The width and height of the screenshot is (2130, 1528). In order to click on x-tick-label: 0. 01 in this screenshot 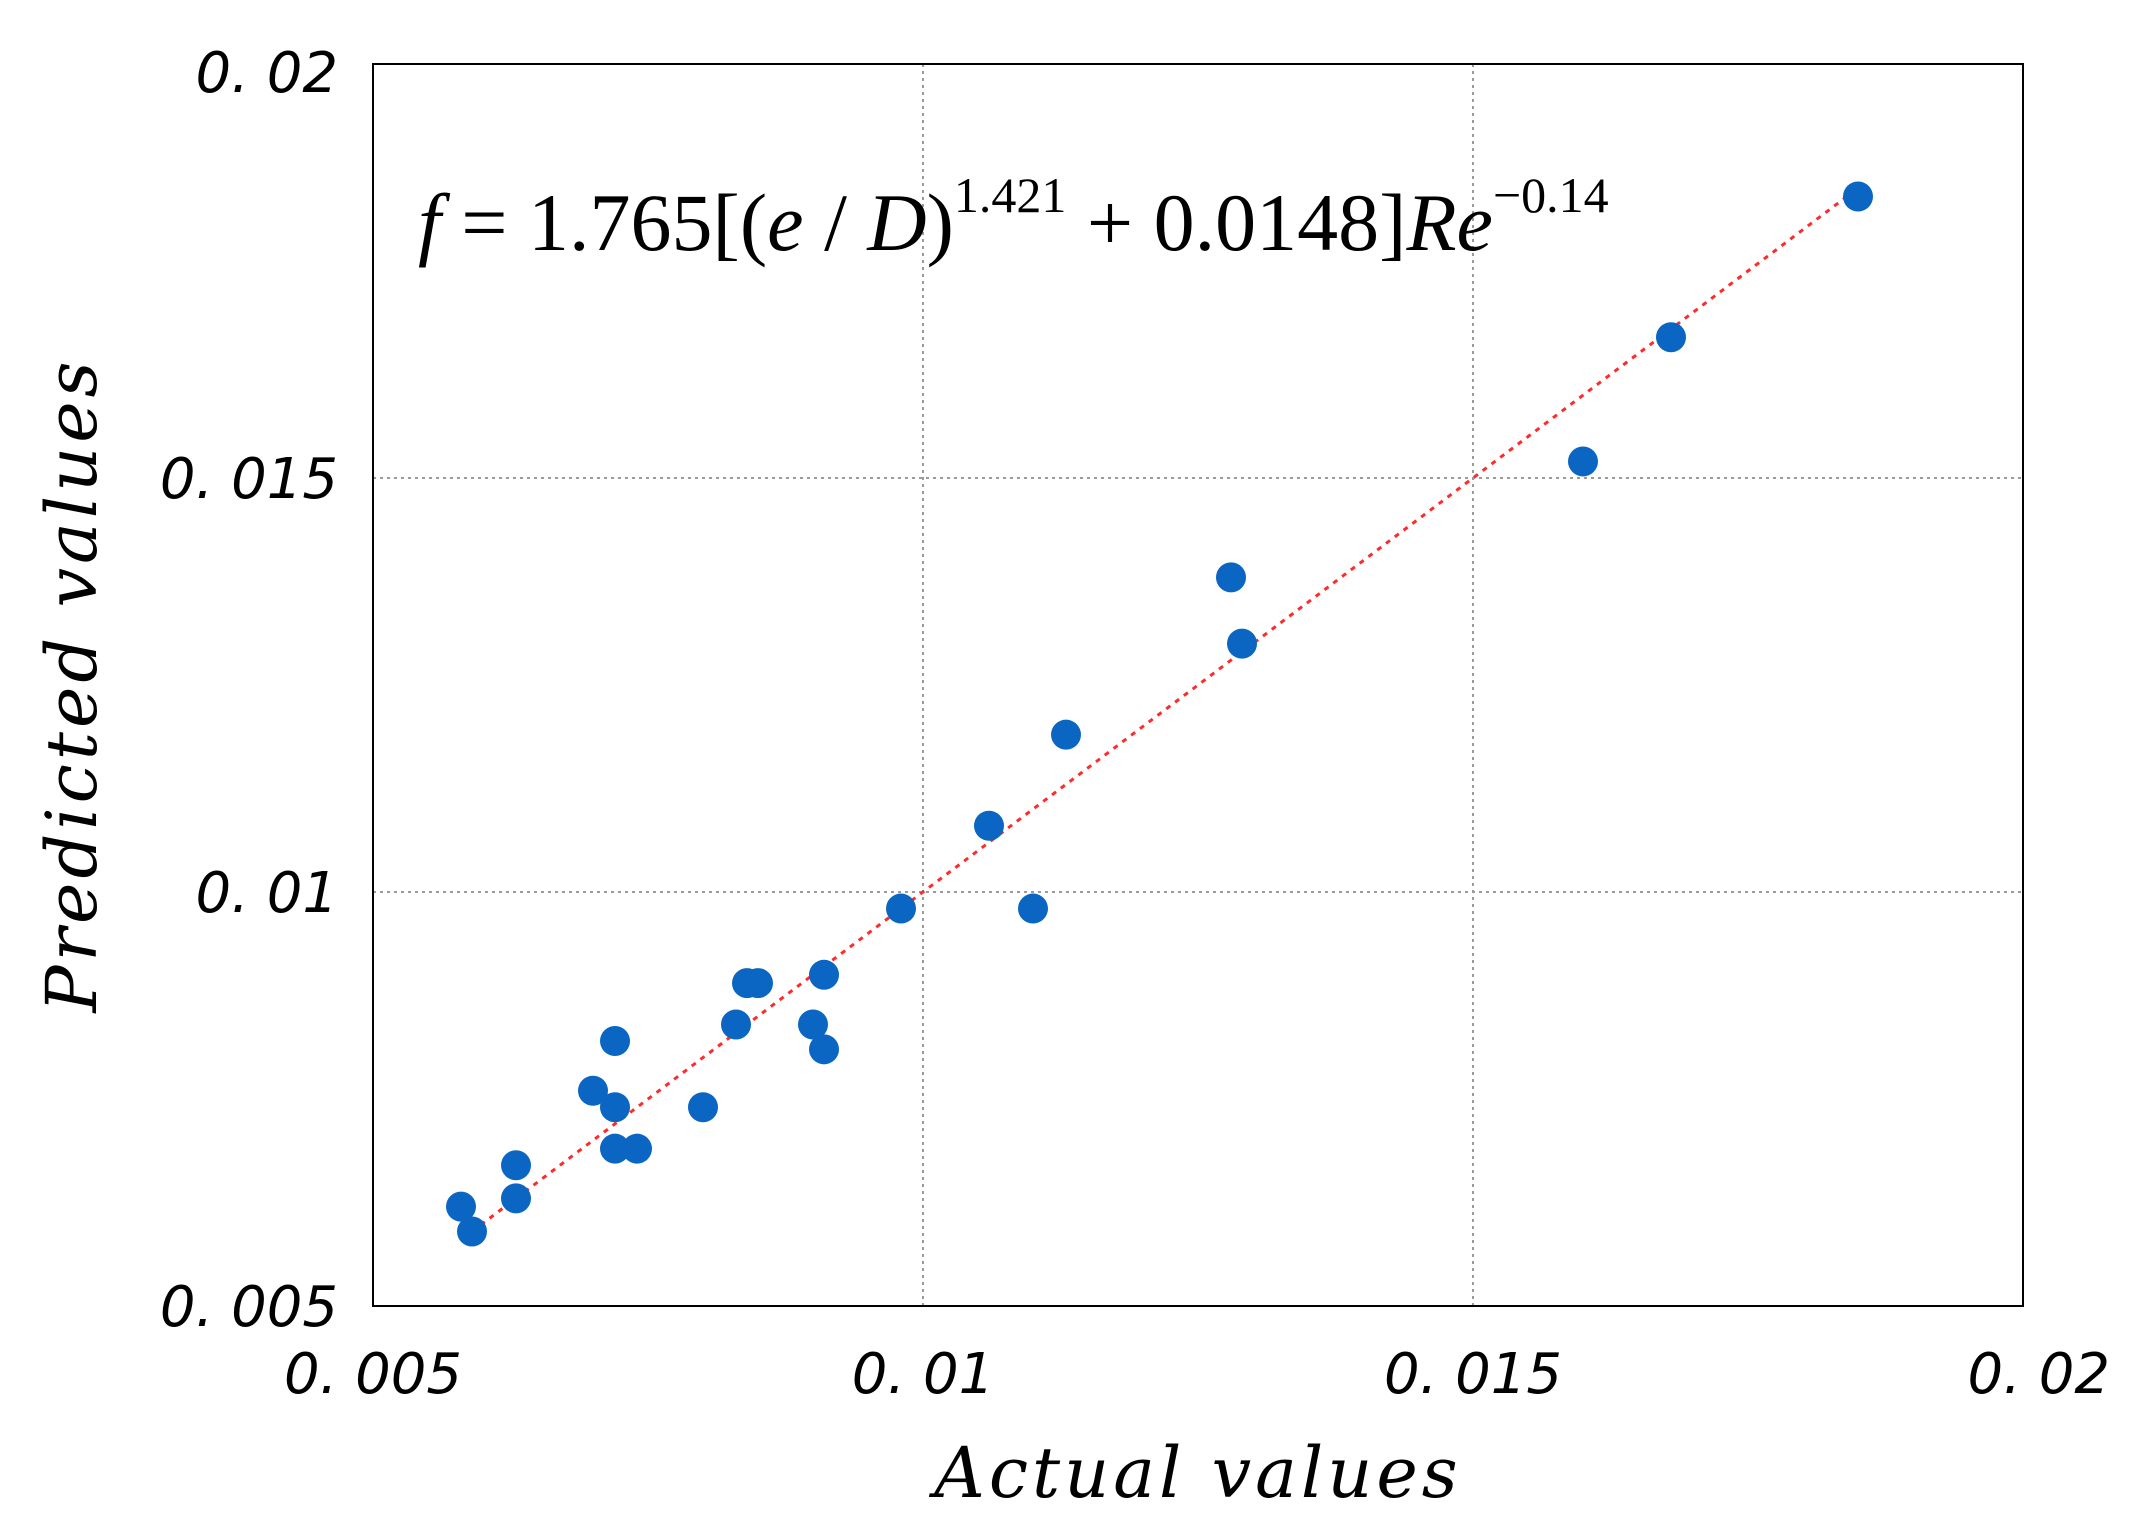, I will do `click(923, 1374)`.